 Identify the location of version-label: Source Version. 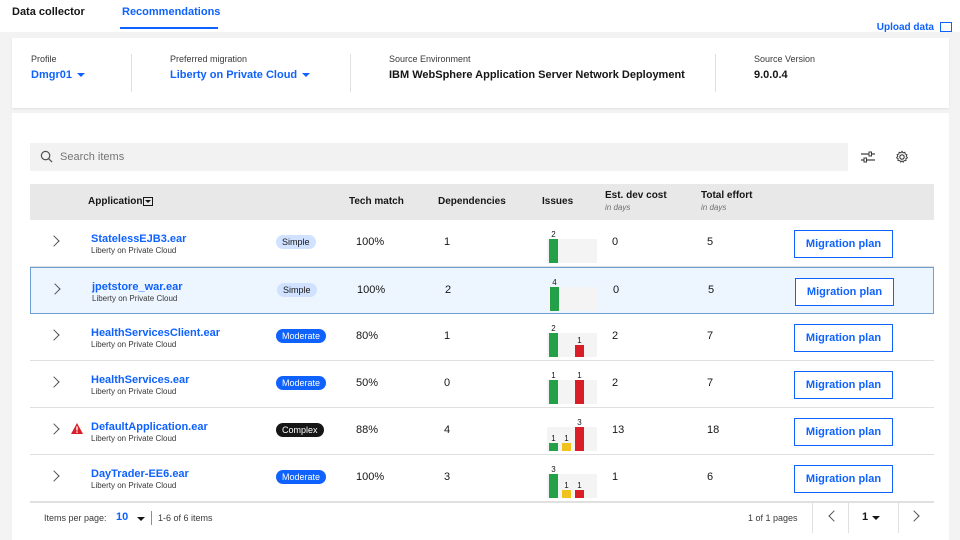
(785, 59).